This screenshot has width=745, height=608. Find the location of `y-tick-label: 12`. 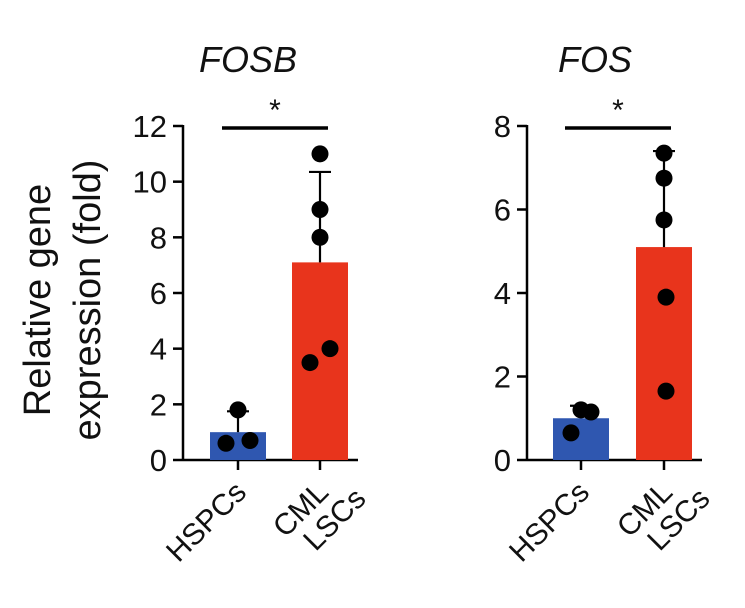

y-tick-label: 12 is located at coordinates (150, 126).